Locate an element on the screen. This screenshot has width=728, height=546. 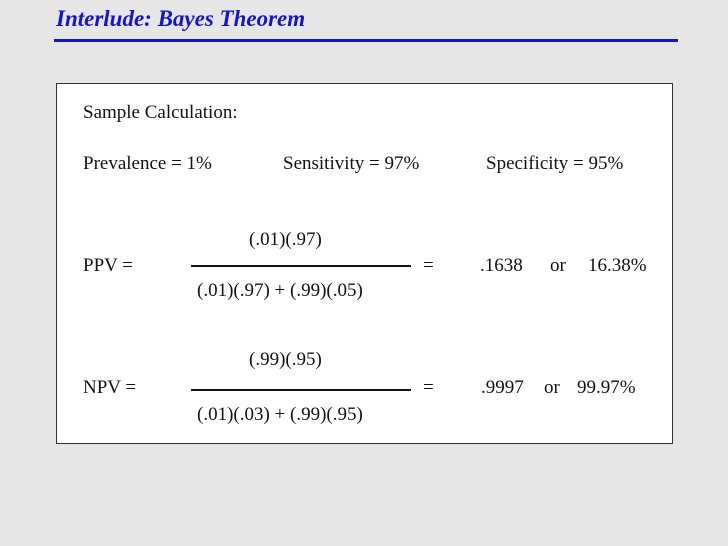
ppv-denominator: (.01)(.97) + (.99)(.05) is located at coordinates (280, 290).